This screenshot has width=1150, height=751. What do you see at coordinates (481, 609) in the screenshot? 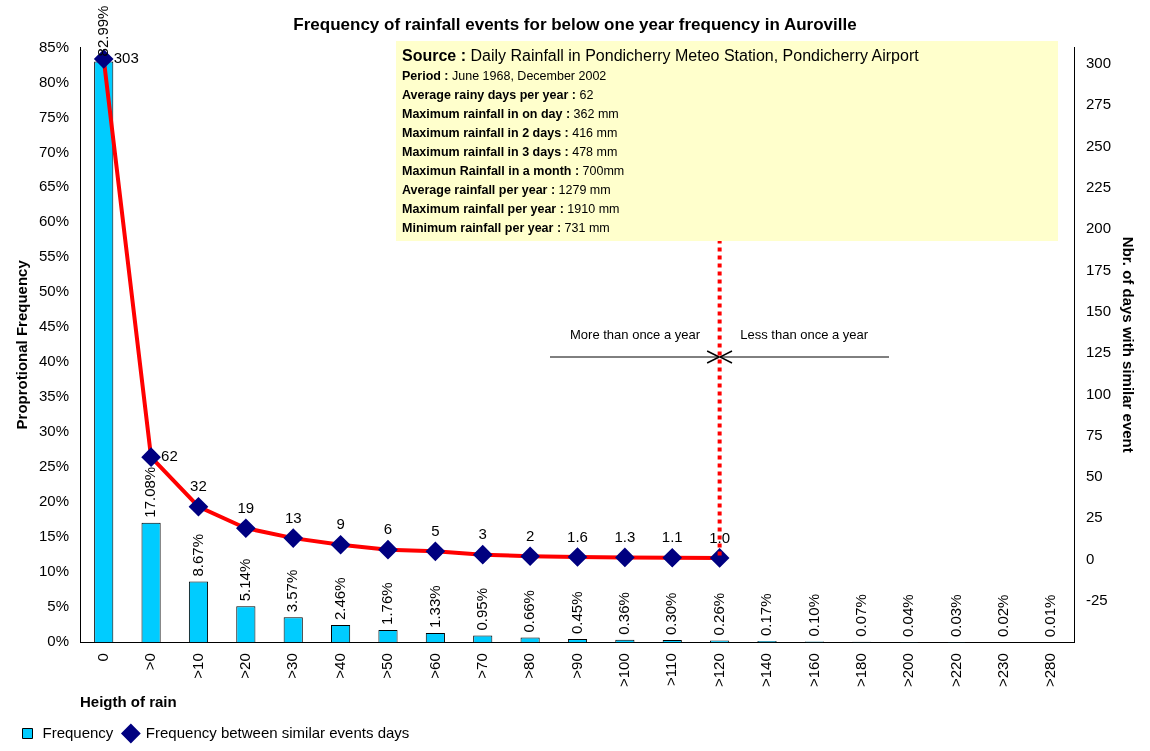
I see `data-label: 0.95%` at bounding box center [481, 609].